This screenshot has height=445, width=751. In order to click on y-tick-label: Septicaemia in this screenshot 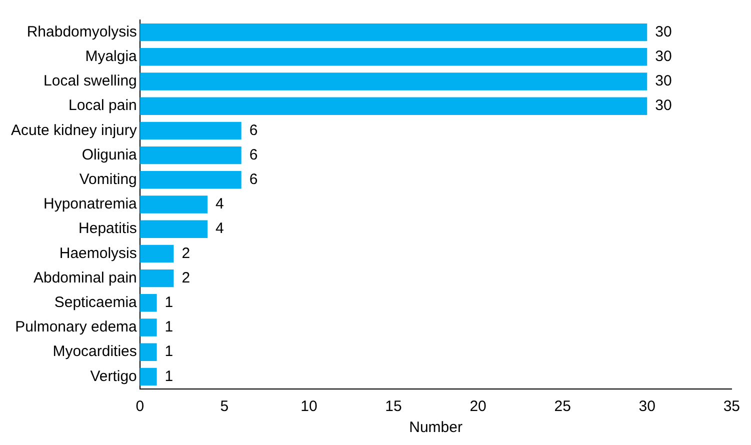, I will do `click(96, 303)`.